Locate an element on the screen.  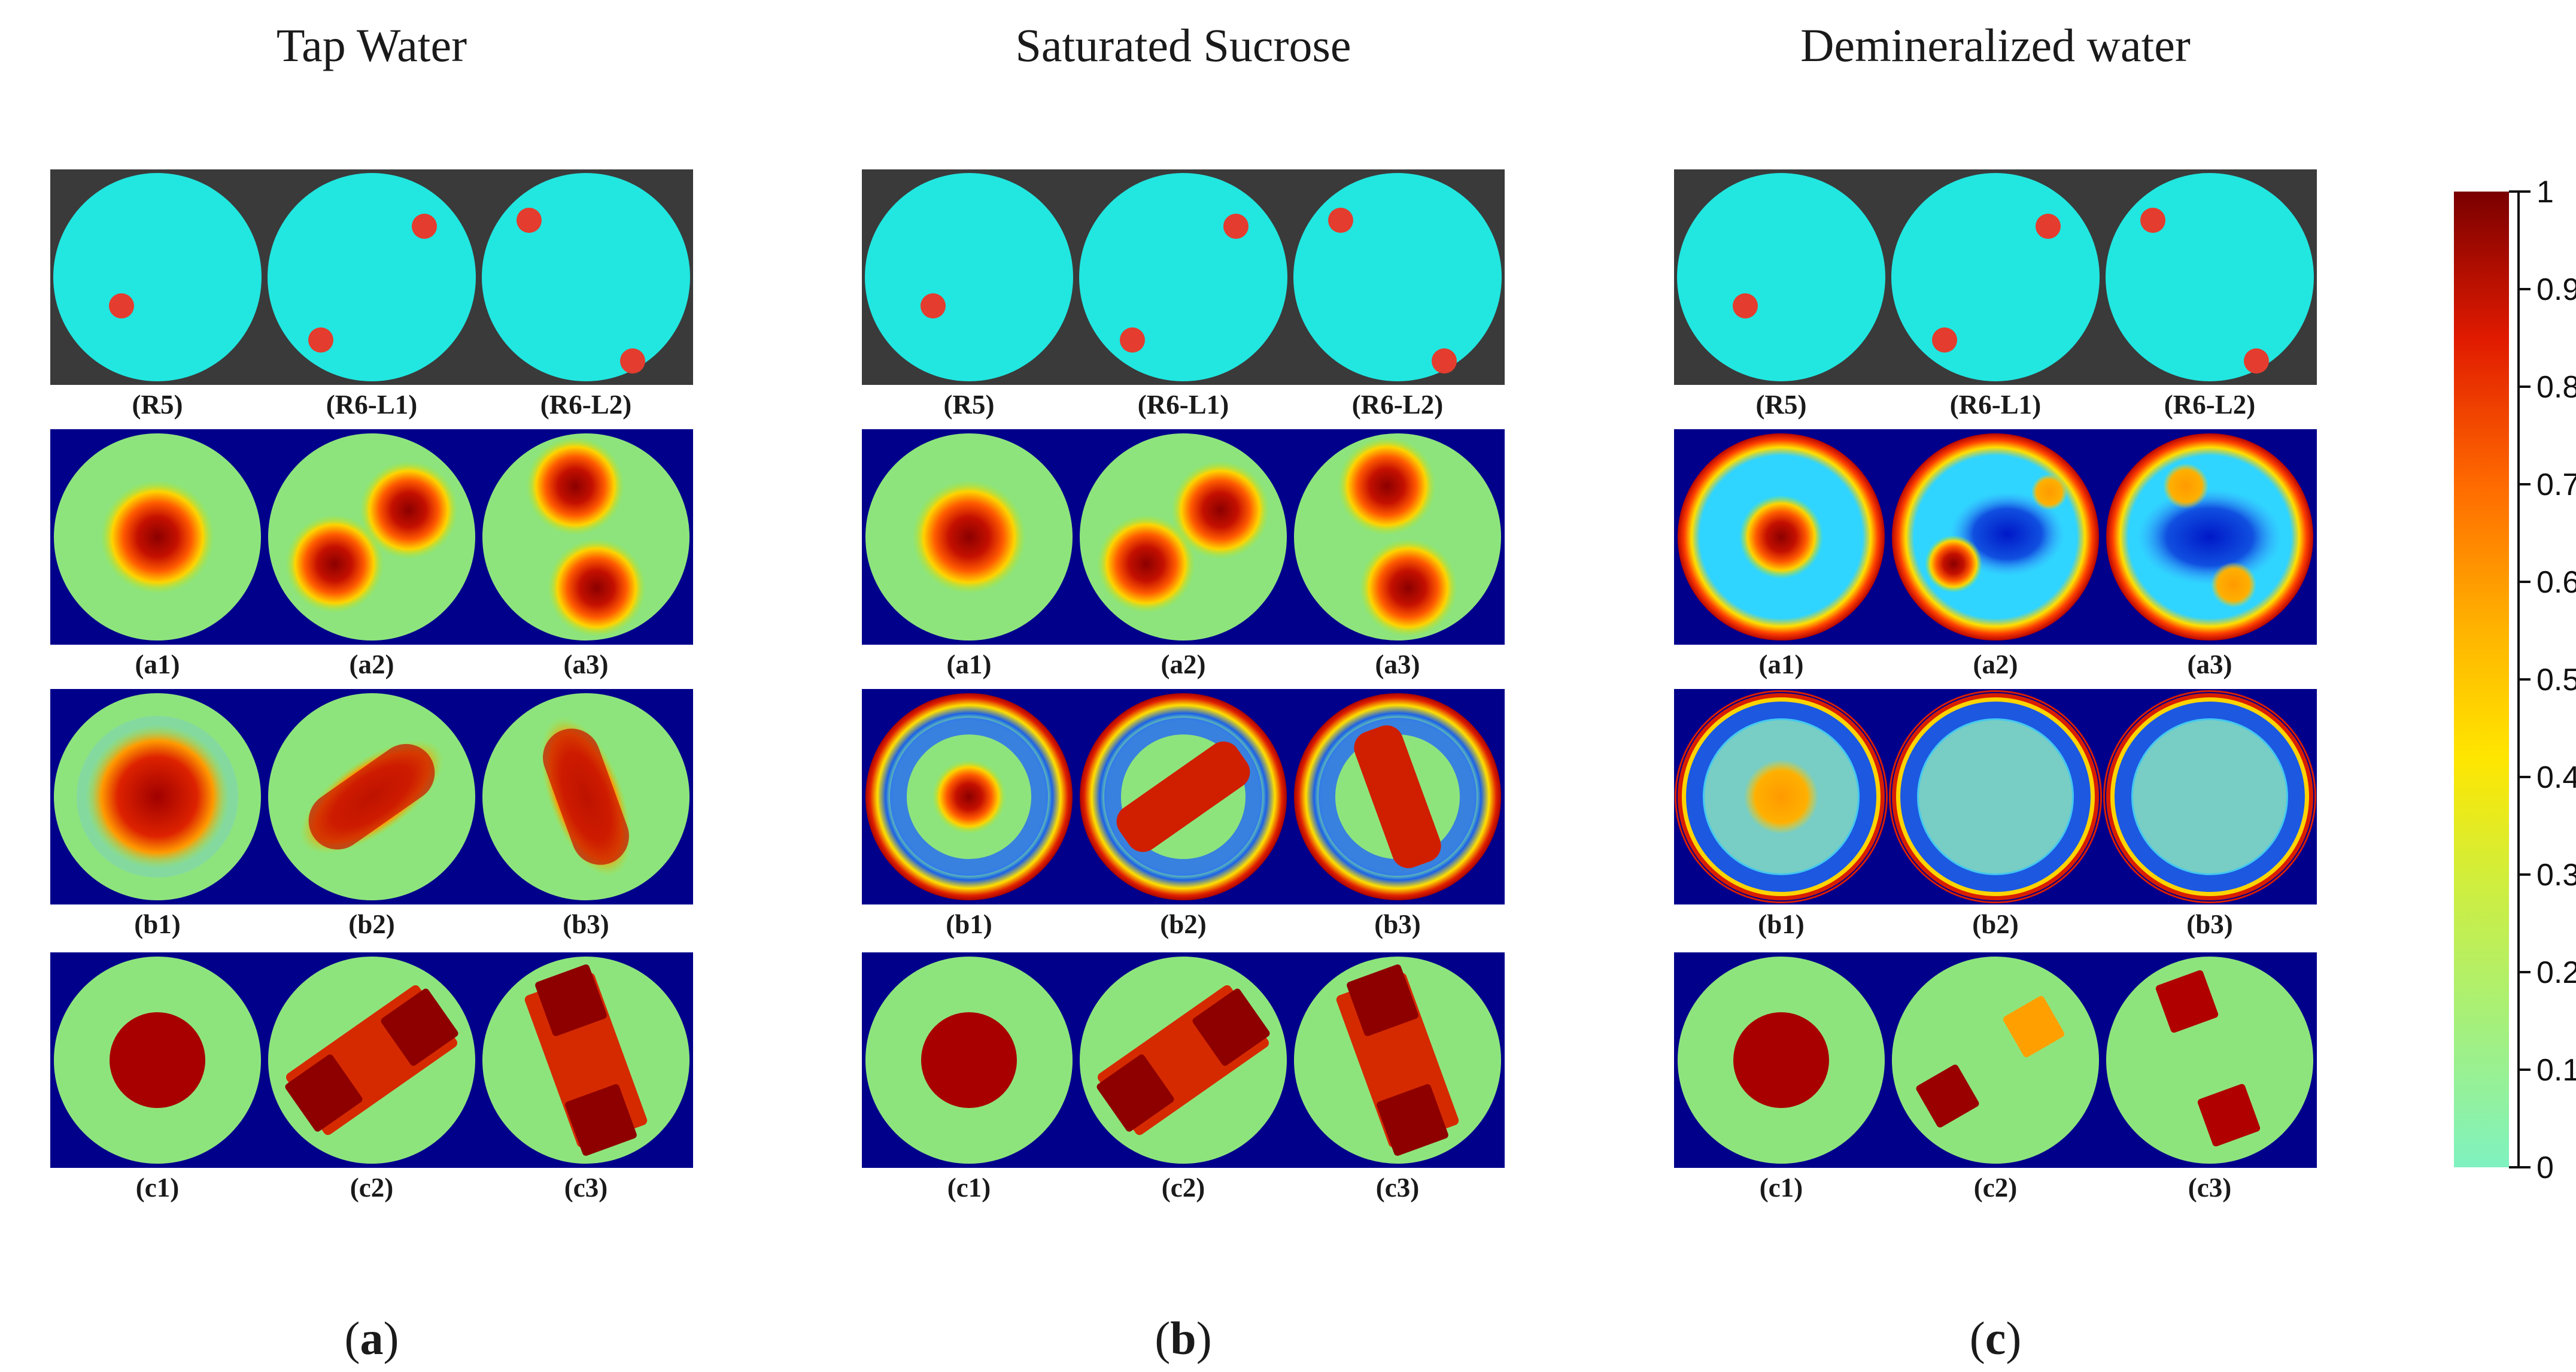
inclusion-square is located at coordinates (2187, 1001).